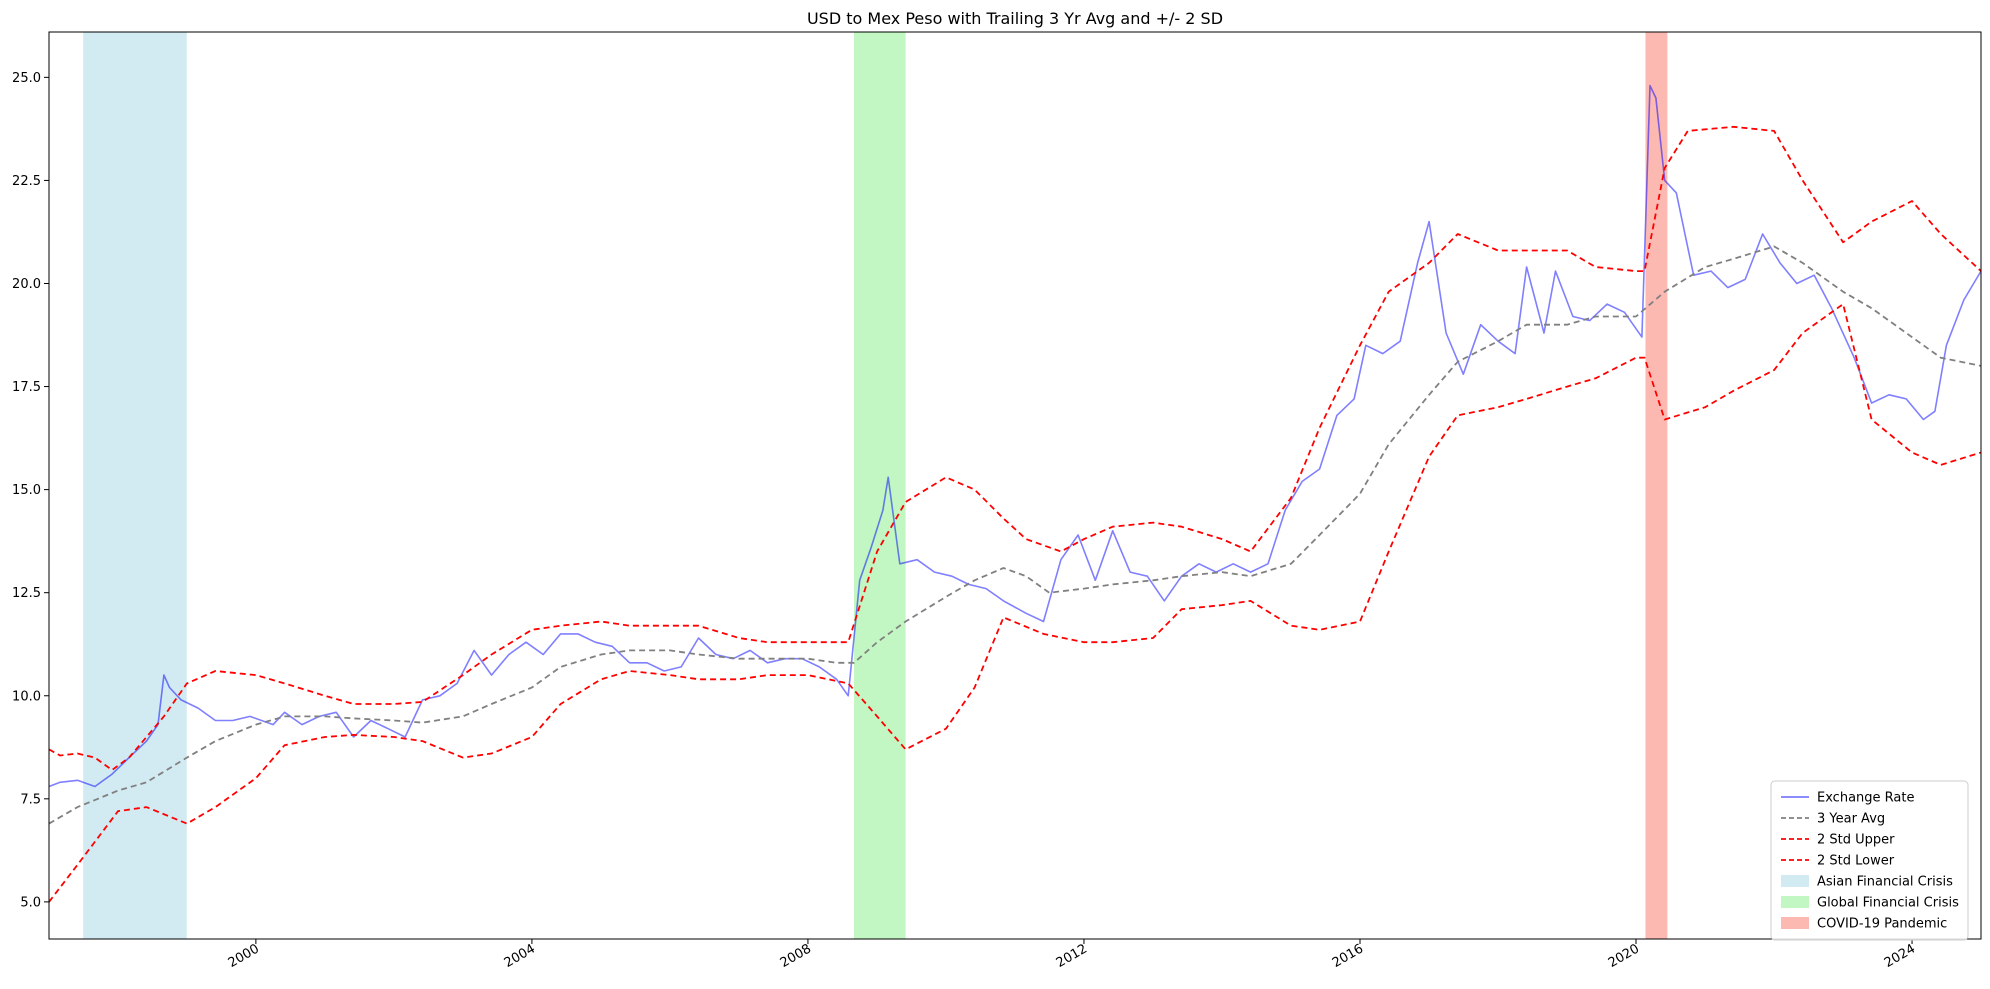  I want to click on x-tick-label-0: 2000, so click(244, 956).